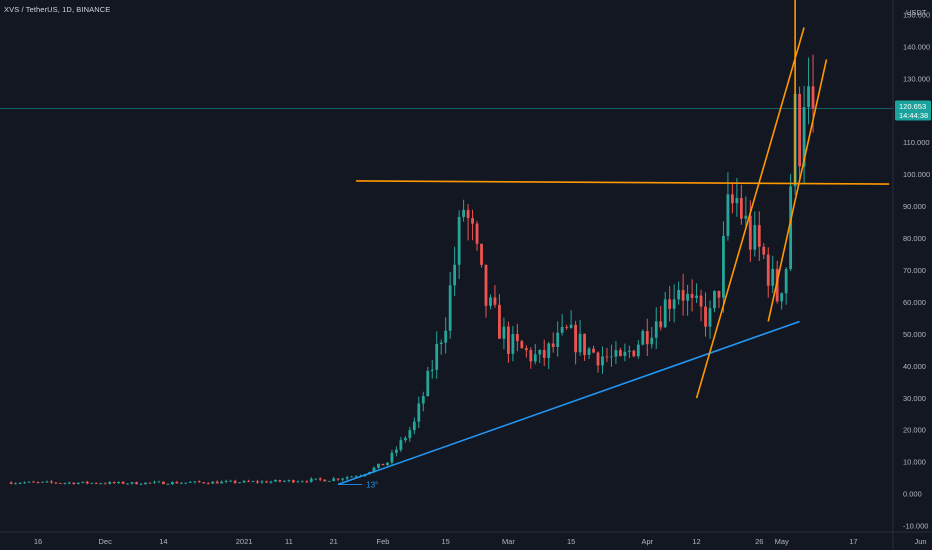  What do you see at coordinates (571, 541) in the screenshot?
I see `time-tick-label: 15` at bounding box center [571, 541].